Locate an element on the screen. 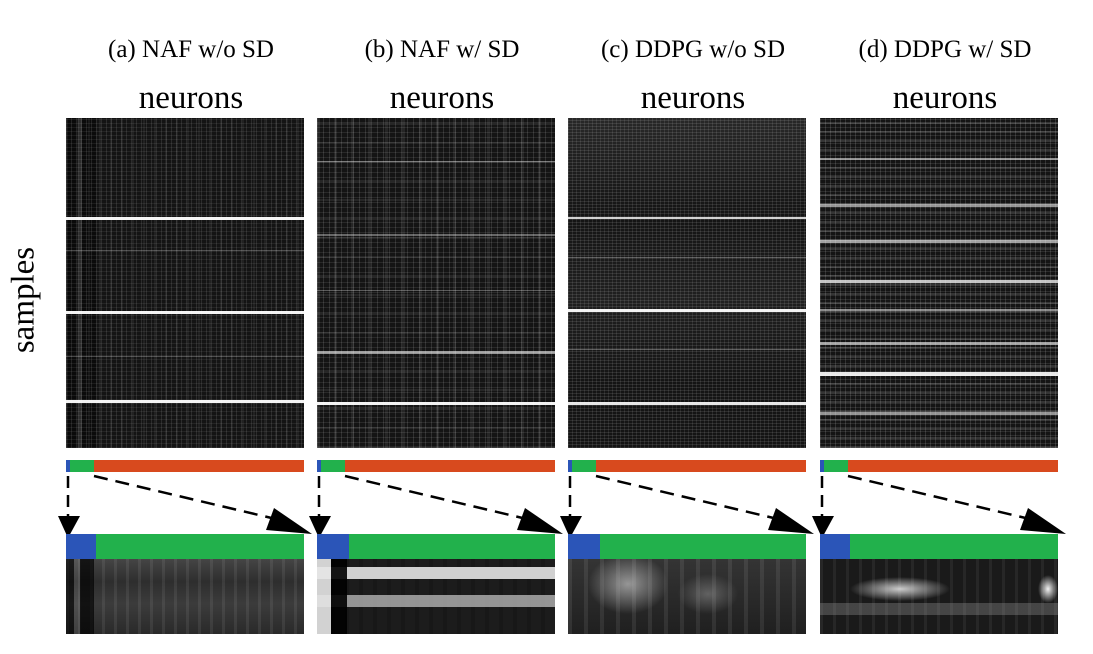 The image size is (1093, 654). panel-d-heatmap-texture is located at coordinates (939, 283).